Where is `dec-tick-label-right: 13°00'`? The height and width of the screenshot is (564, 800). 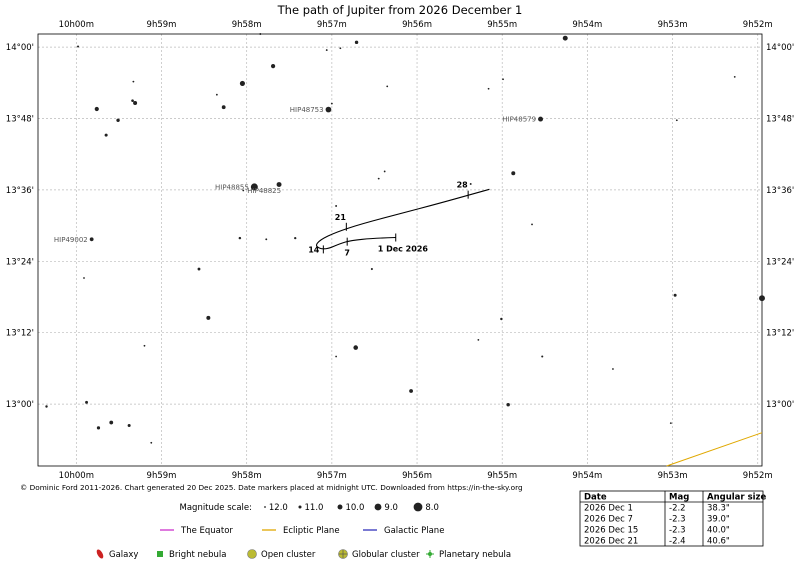
dec-tick-label-right: 13°00' is located at coordinates (780, 405).